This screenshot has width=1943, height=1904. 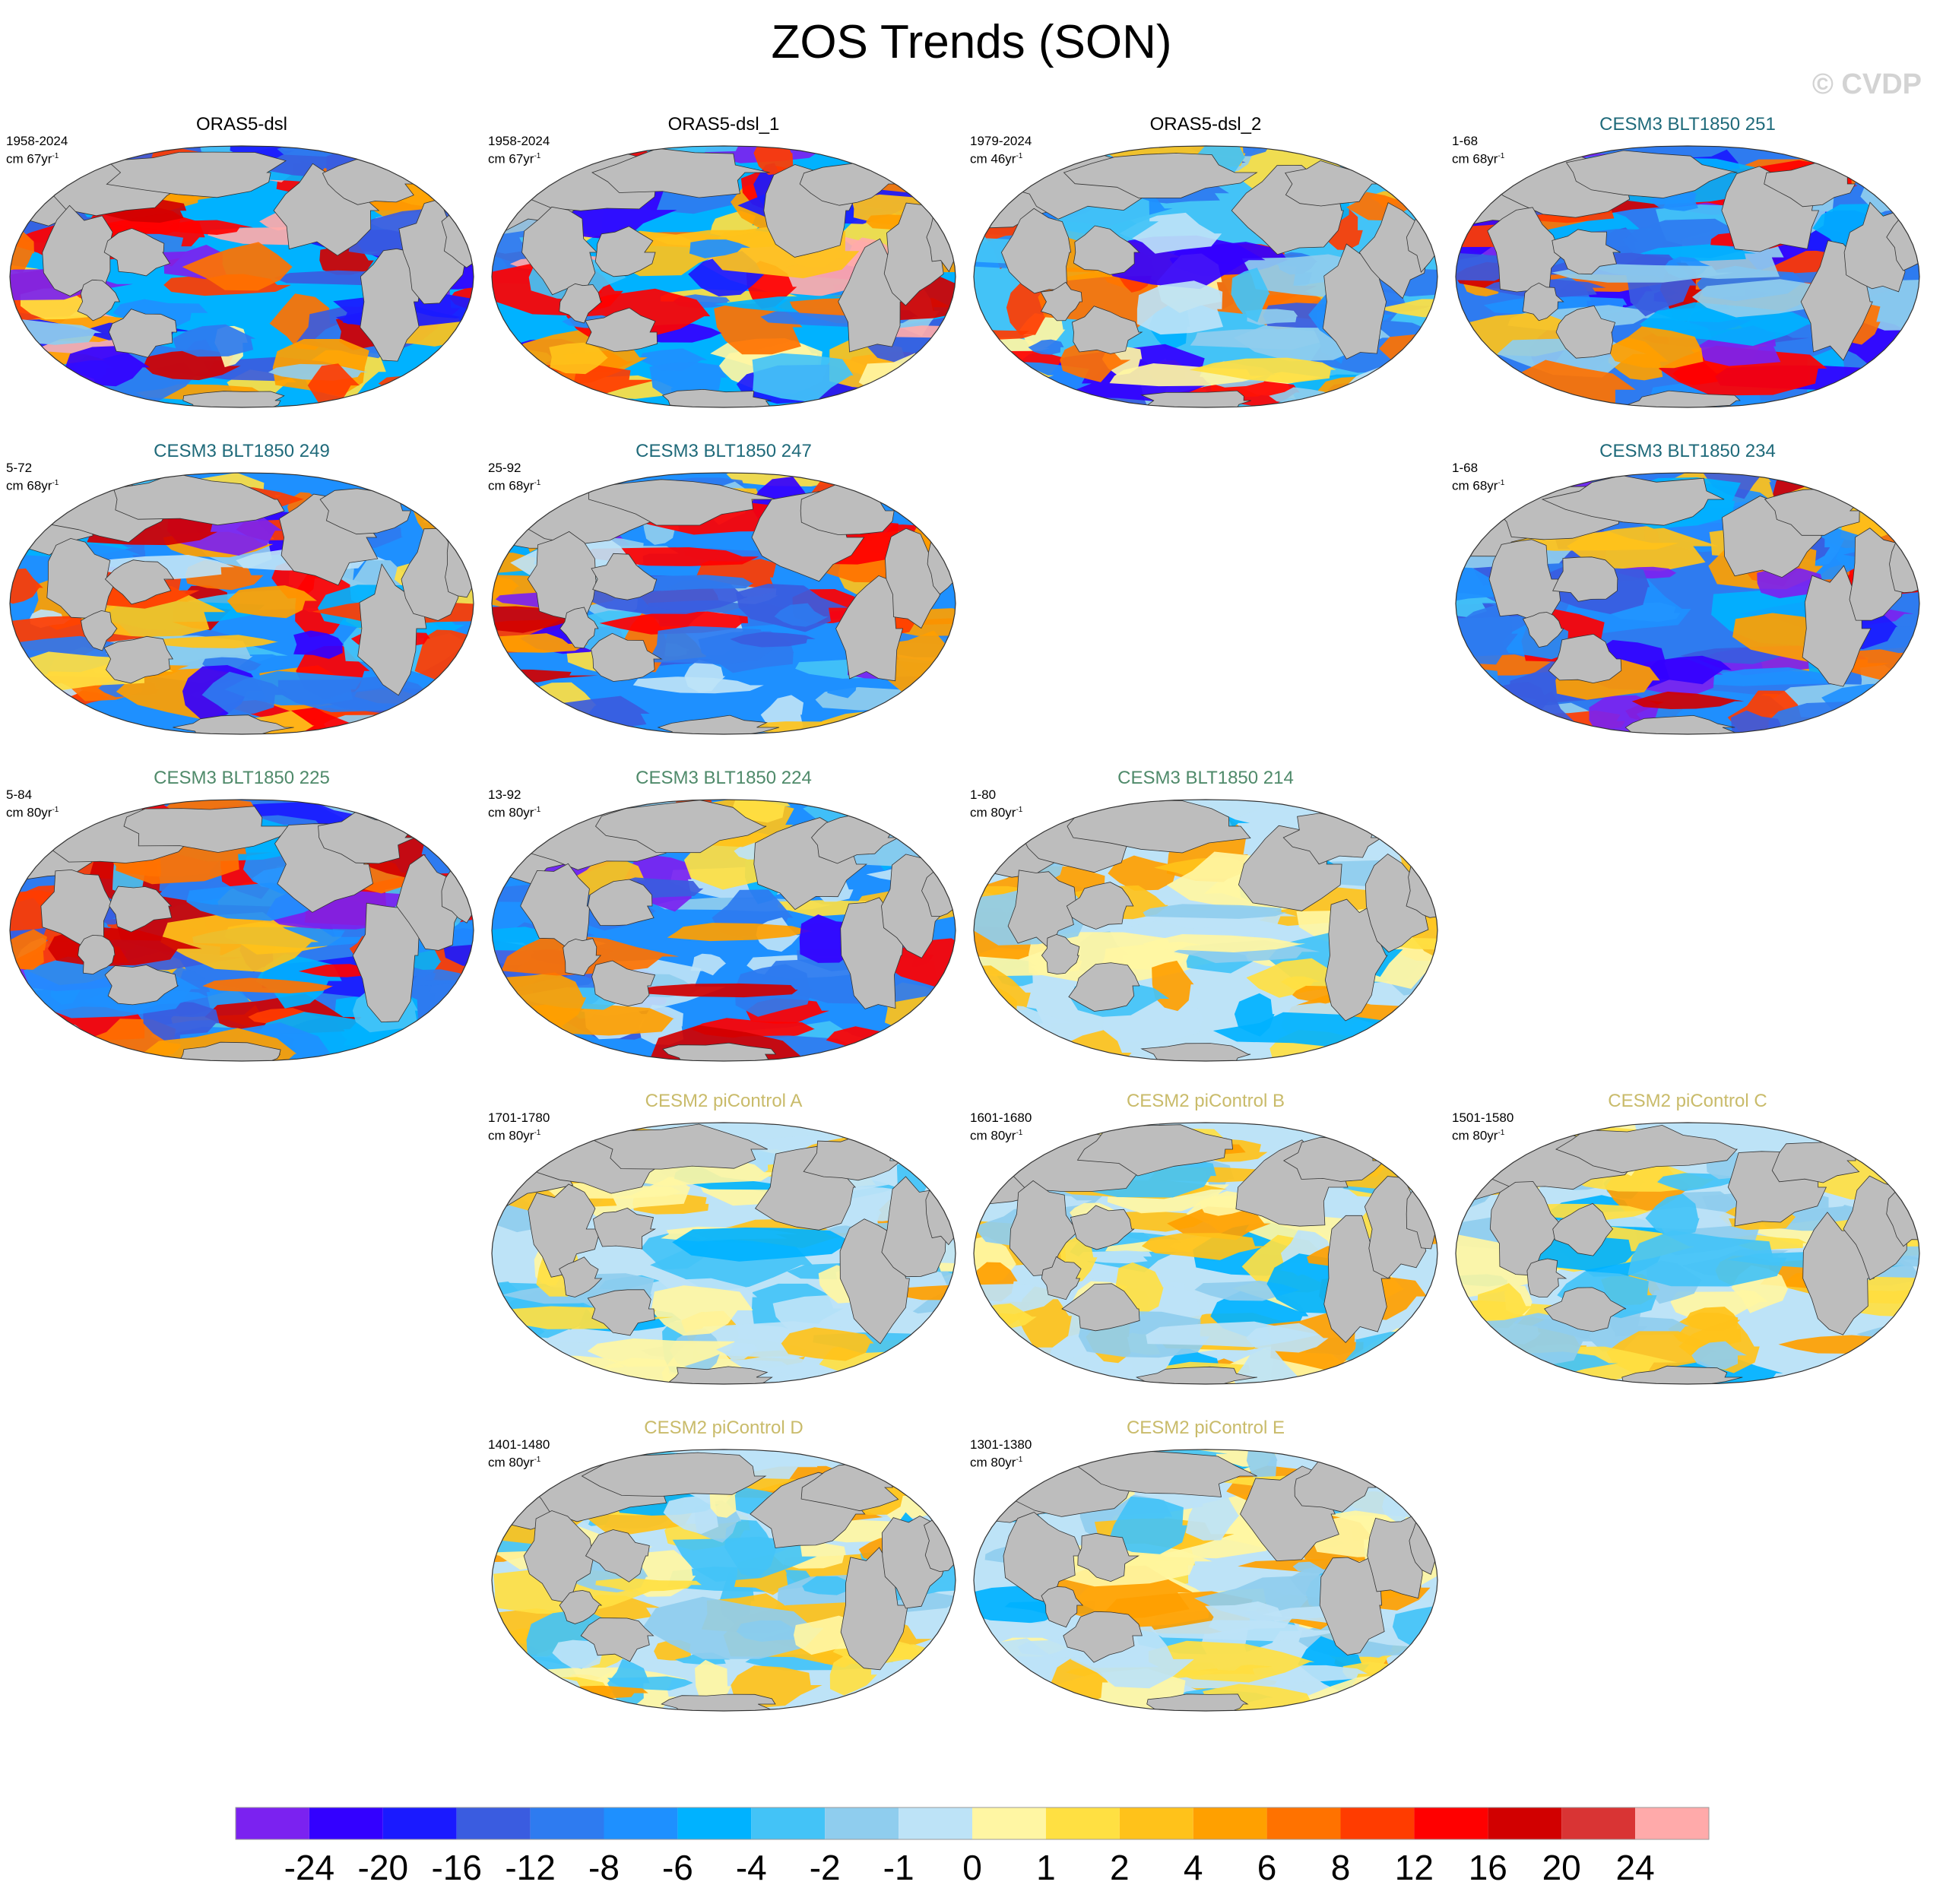 What do you see at coordinates (19, 468) in the screenshot?
I see `panel-period: 5-72` at bounding box center [19, 468].